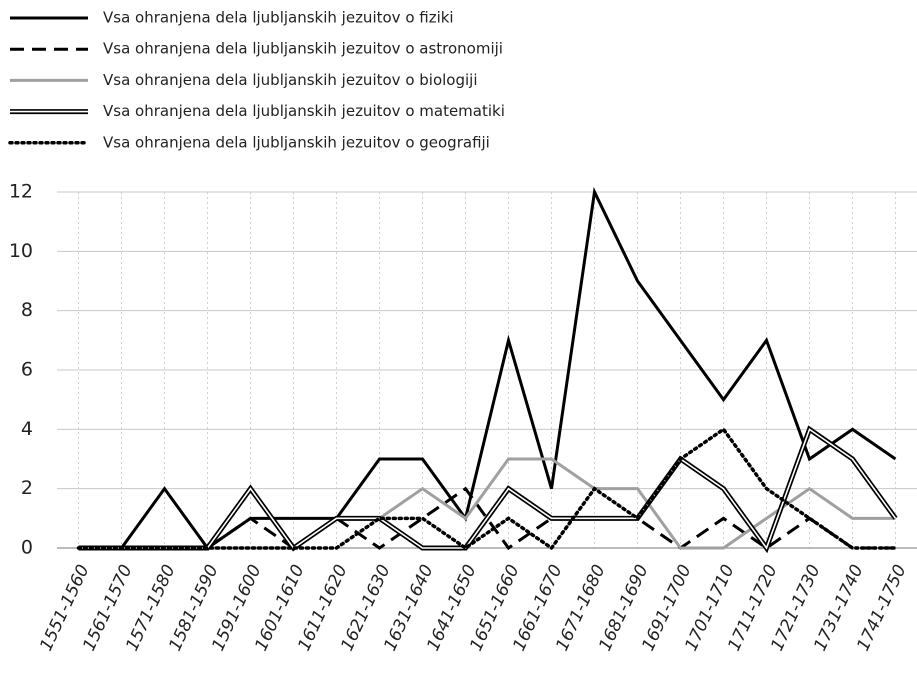 This screenshot has width=917, height=676. I want to click on y-tick-label: 8, so click(27, 310).